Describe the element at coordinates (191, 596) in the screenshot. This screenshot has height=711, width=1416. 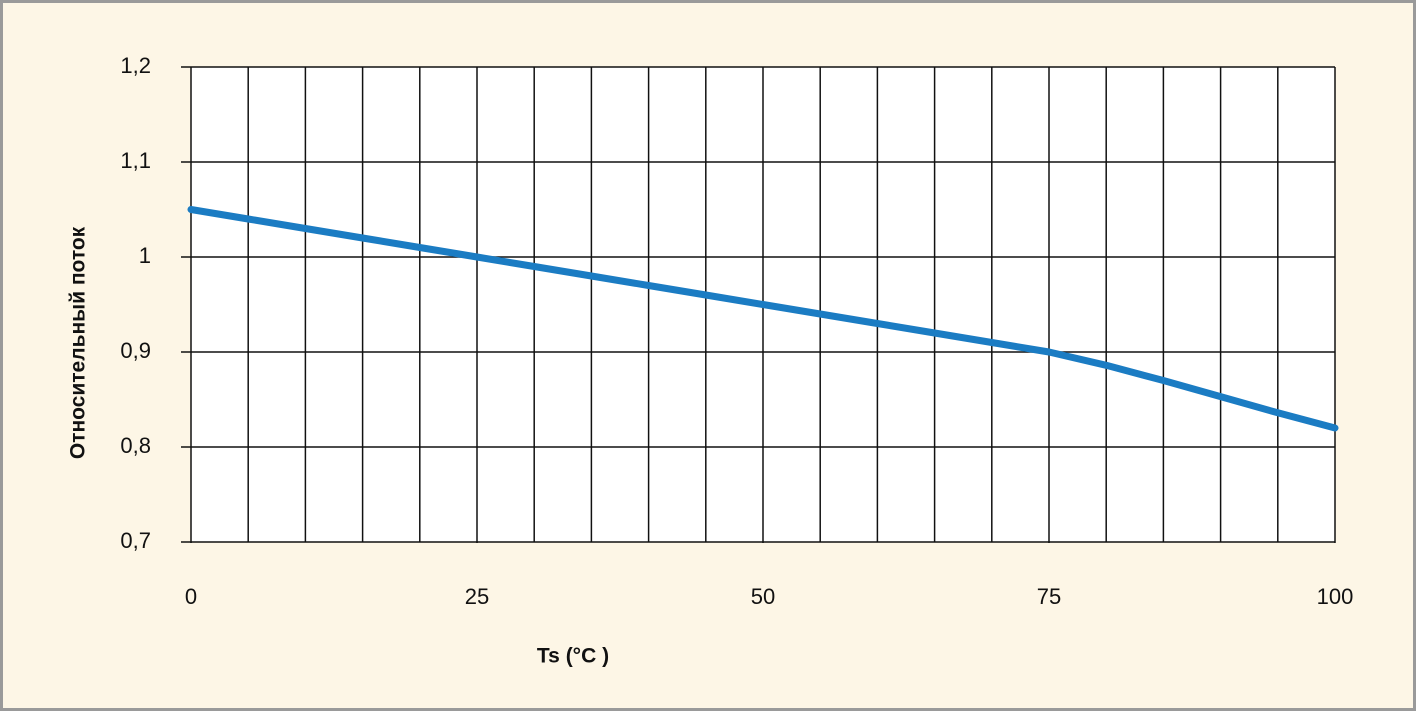
I see `x-tick-label: 0` at that location.